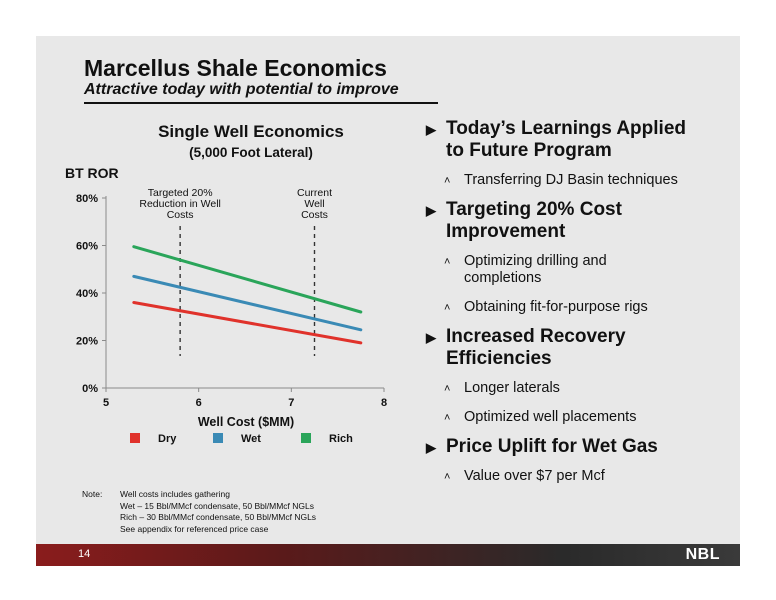 Image resolution: width=776 pixels, height=600 pixels. I want to click on annotation-text: Current, so click(314, 193).